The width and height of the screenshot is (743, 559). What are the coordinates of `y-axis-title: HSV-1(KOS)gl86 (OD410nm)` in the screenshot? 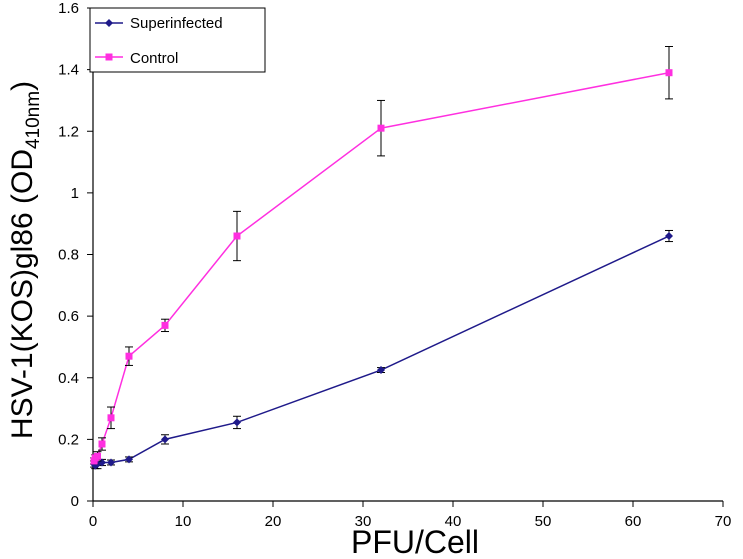 It's located at (25, 260).